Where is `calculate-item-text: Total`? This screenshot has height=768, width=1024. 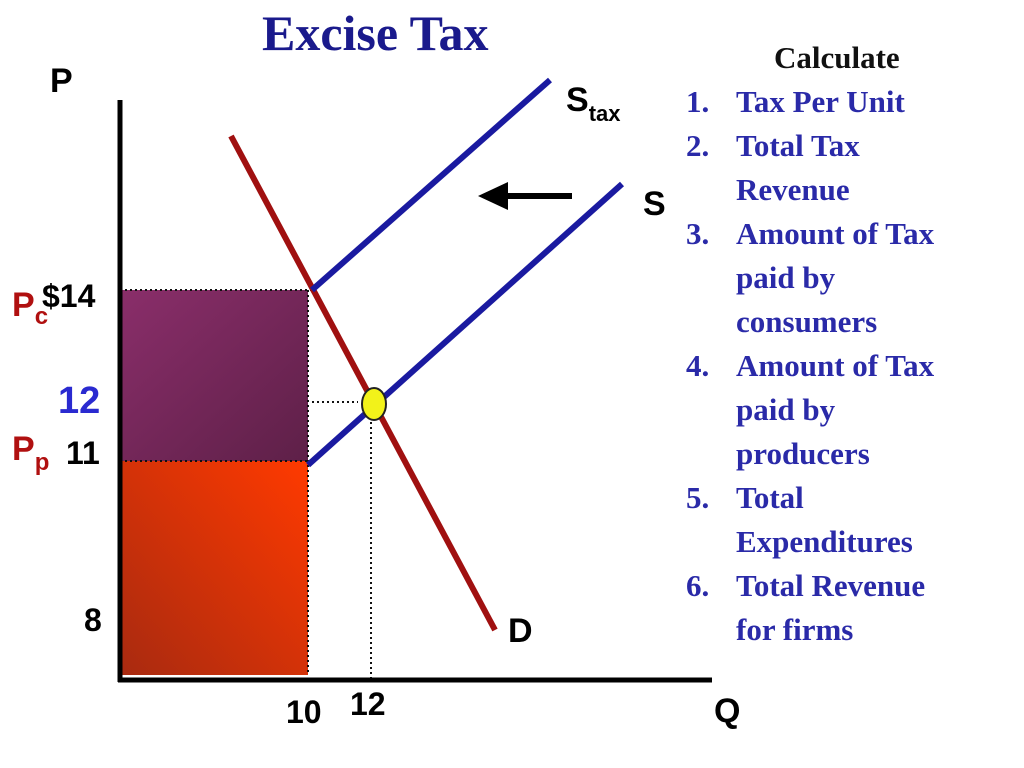 calculate-item-text: Total is located at coordinates (770, 497).